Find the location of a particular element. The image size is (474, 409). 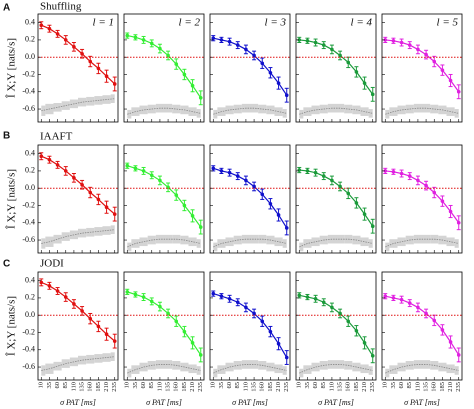

y-axis-label: Î X;Y [nats/s] is located at coordinates (12, 326).